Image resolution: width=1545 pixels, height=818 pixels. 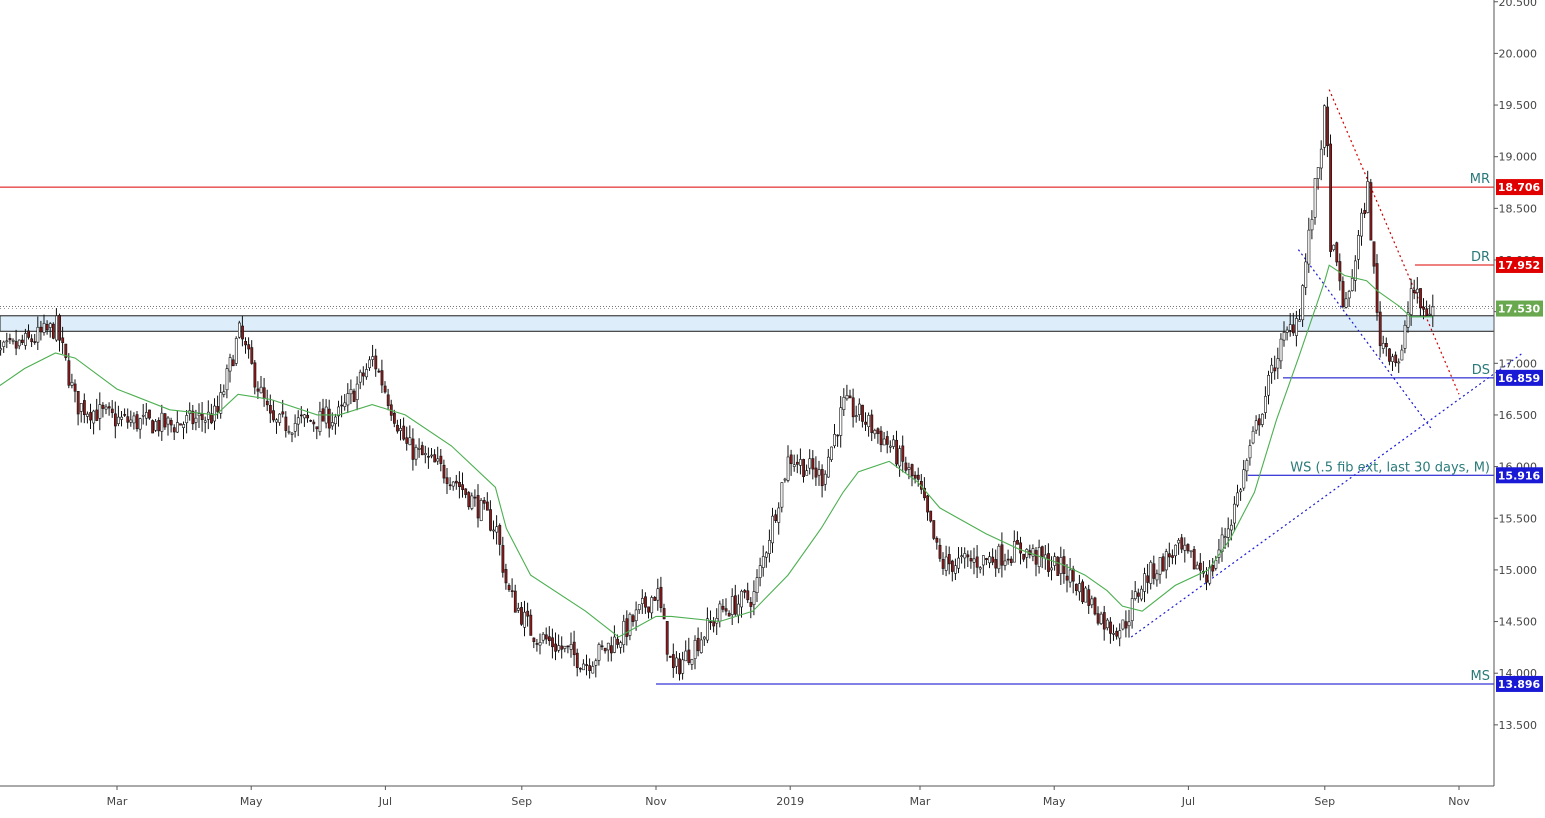 I want to click on level-badge-1-bg, so click(x=1519, y=264).